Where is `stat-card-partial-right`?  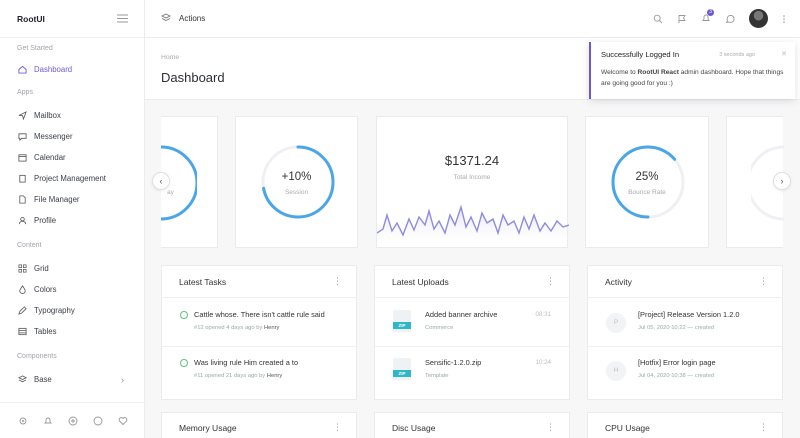 stat-card-partial-right is located at coordinates (755, 182).